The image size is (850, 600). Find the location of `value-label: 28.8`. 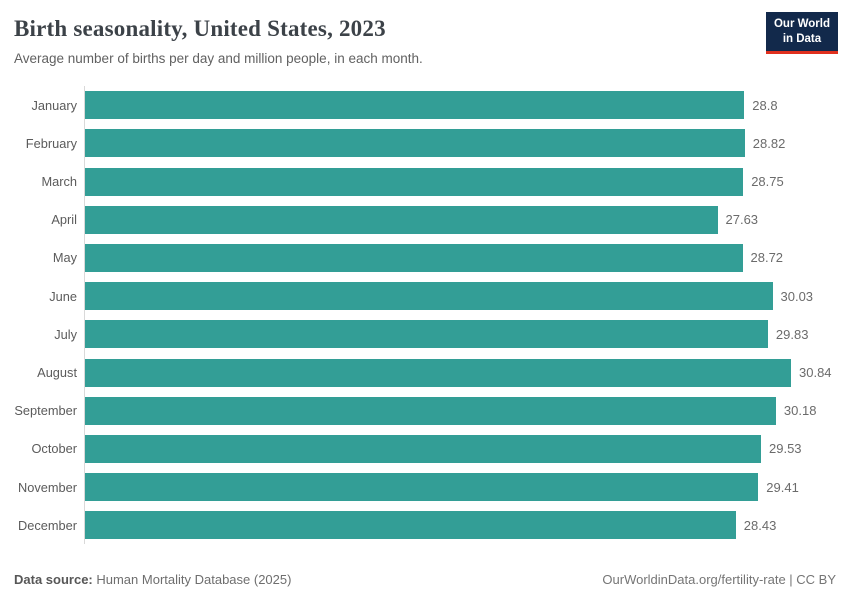

value-label: 28.8 is located at coordinates (765, 105).